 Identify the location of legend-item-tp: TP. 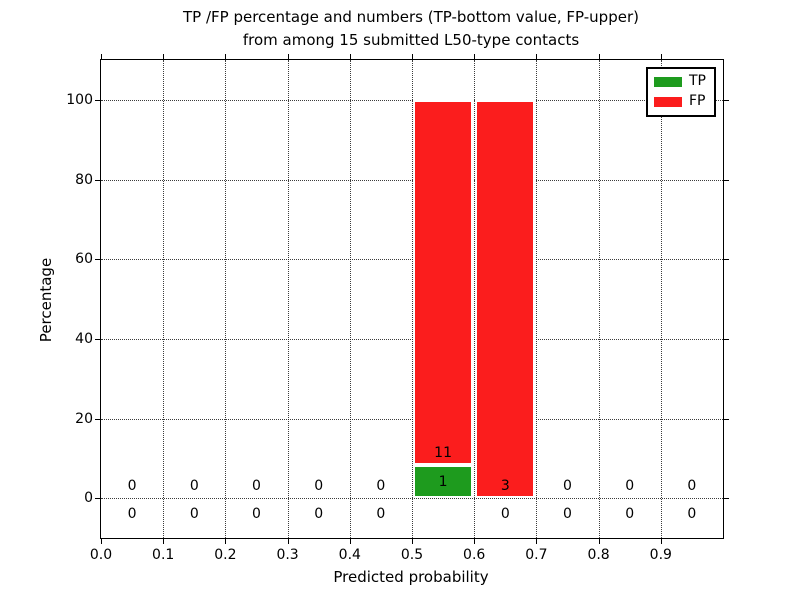
(681, 81).